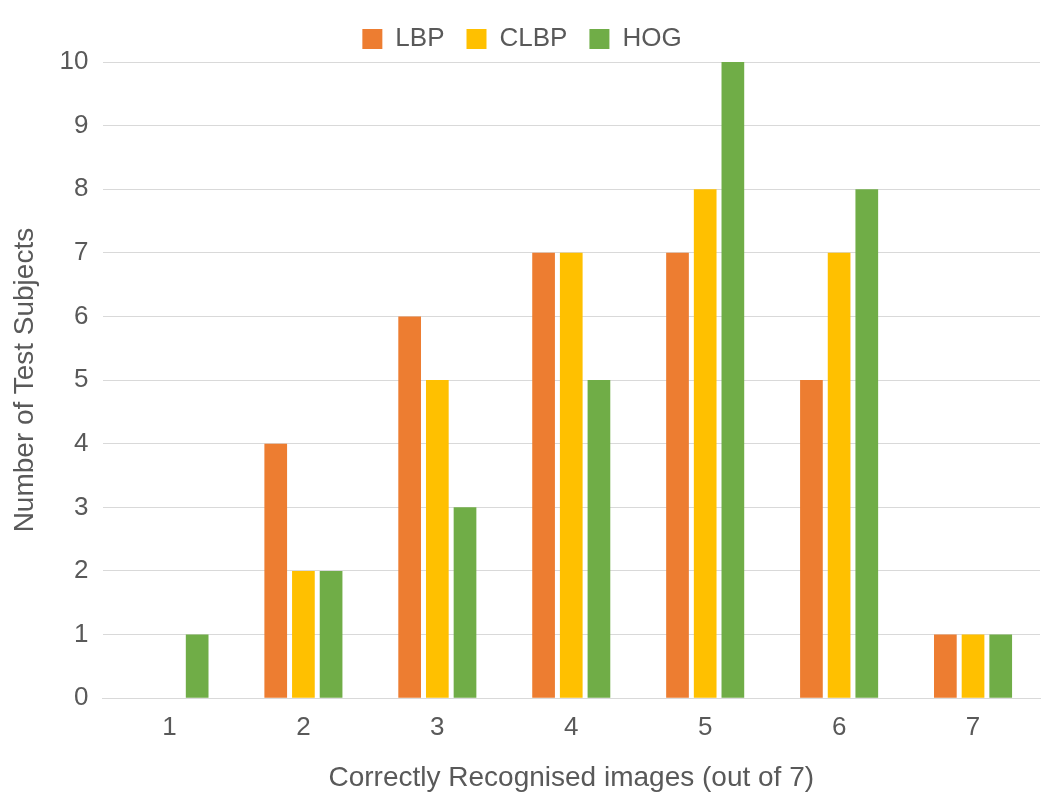  Describe the element at coordinates (81, 505) in the screenshot. I see `y-tick-label: 3` at that location.